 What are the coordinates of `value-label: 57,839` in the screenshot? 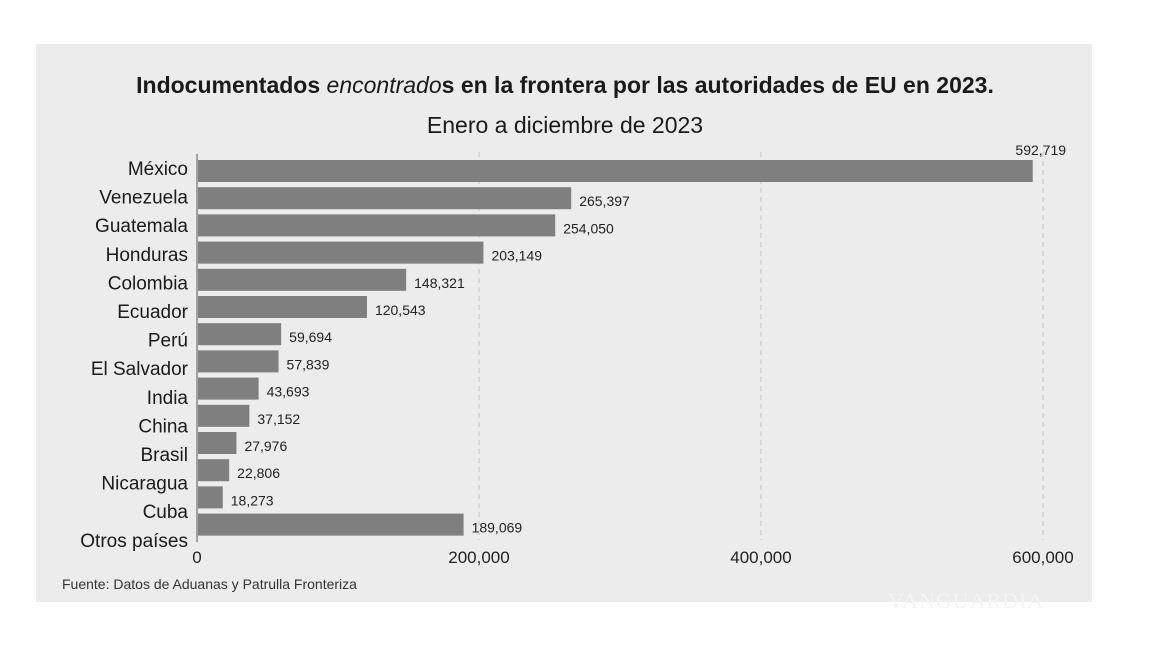 It's located at (308, 364).